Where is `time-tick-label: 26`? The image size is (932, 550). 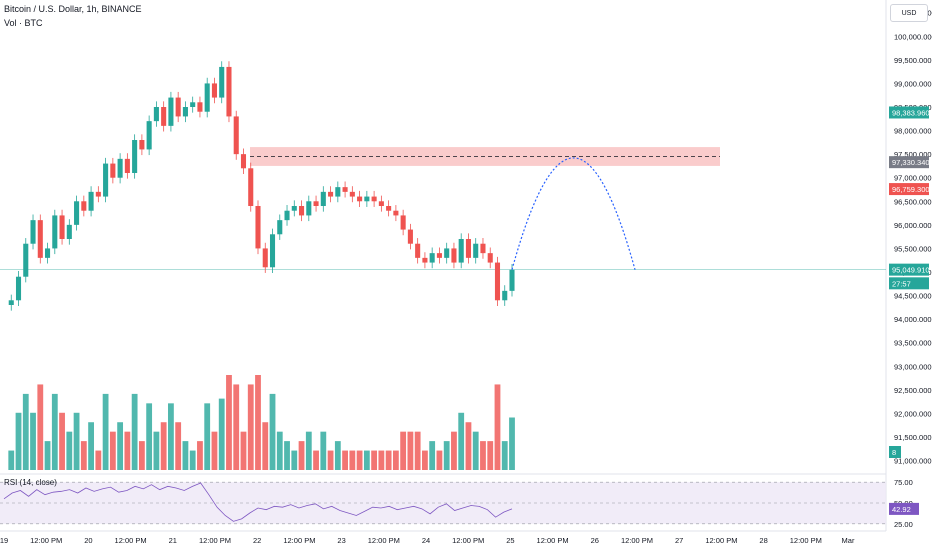
time-tick-label: 26 is located at coordinates (595, 540).